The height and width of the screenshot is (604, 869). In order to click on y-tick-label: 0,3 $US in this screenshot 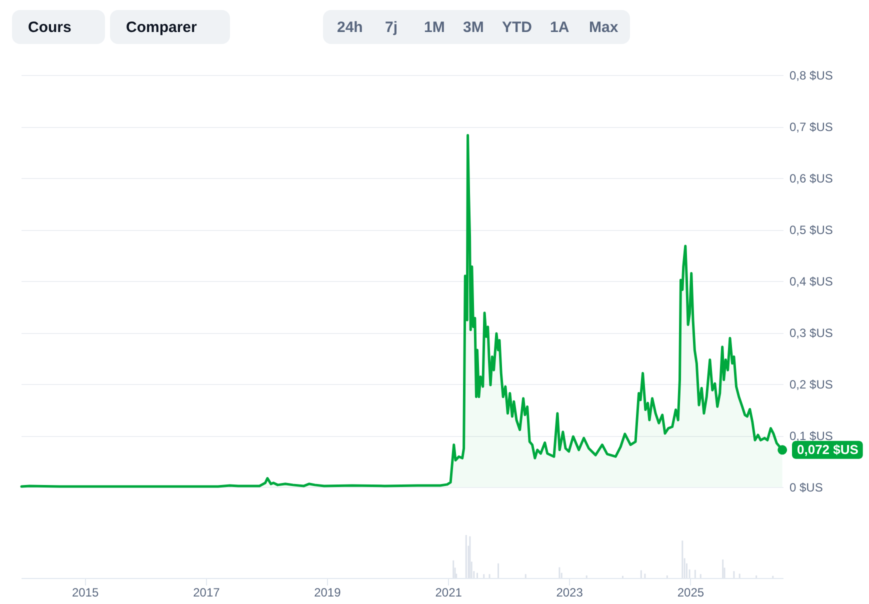, I will do `click(811, 333)`.